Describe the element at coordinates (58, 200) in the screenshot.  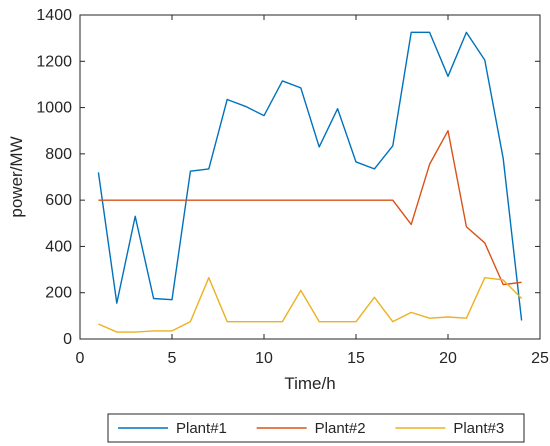
I see `y-tick-label: 600` at that location.